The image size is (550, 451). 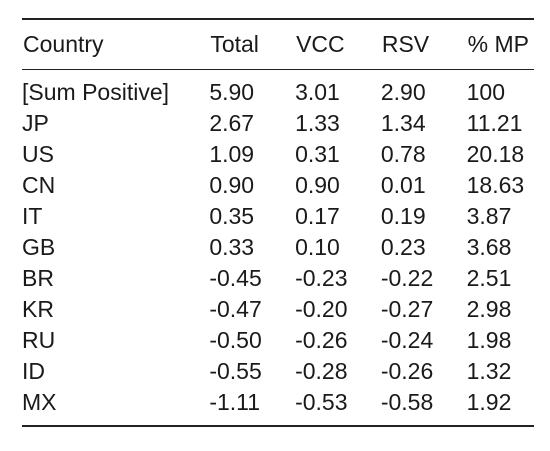 I want to click on cell-country: US, so click(x=38, y=154).